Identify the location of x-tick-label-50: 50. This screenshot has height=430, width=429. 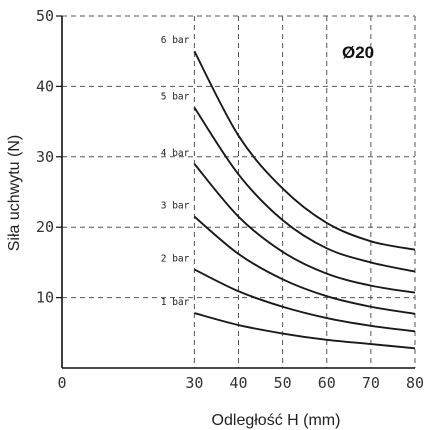
(283, 383).